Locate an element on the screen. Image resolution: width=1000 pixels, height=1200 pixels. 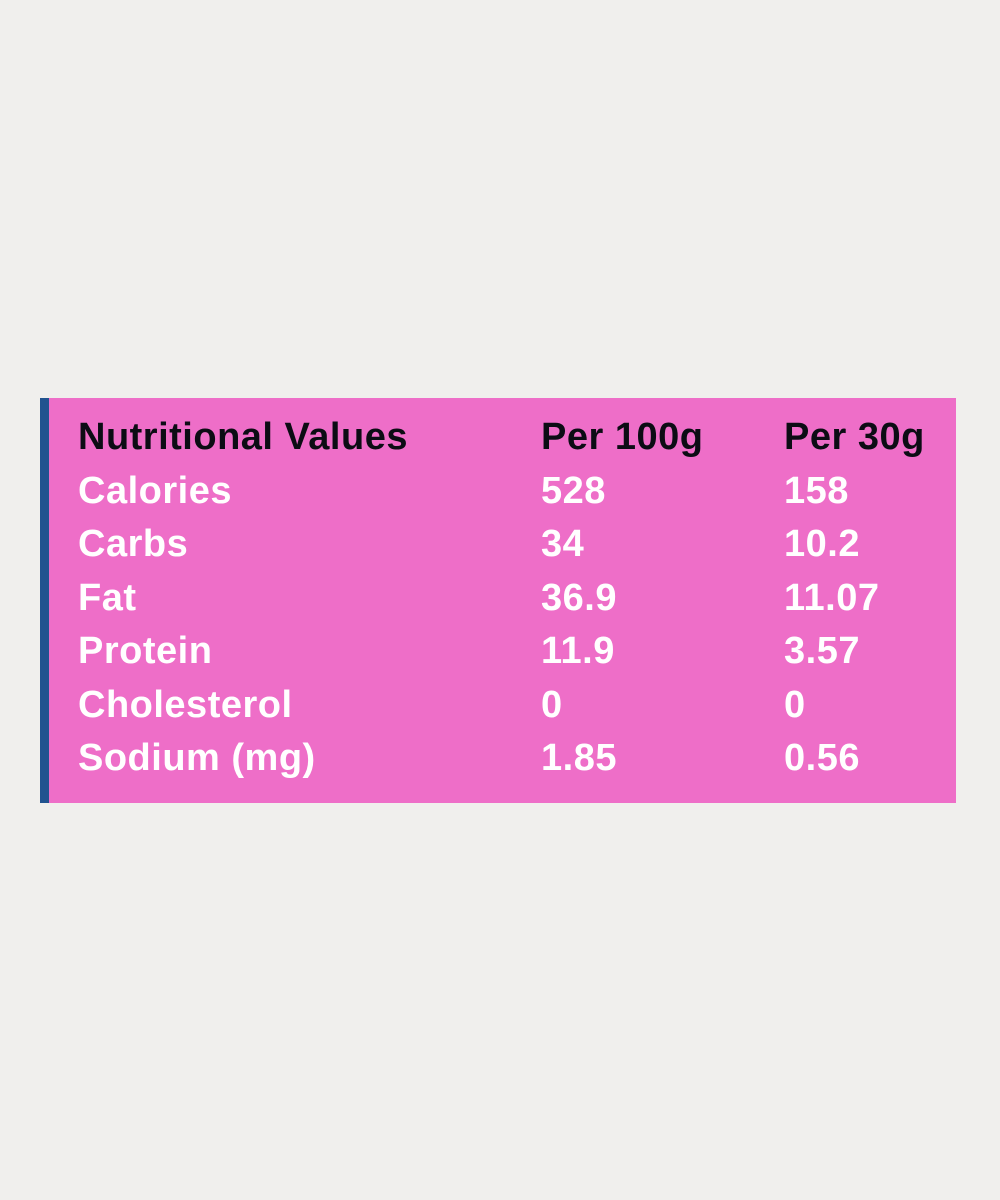
row-label-carbs: Carbs is located at coordinates (133, 544).